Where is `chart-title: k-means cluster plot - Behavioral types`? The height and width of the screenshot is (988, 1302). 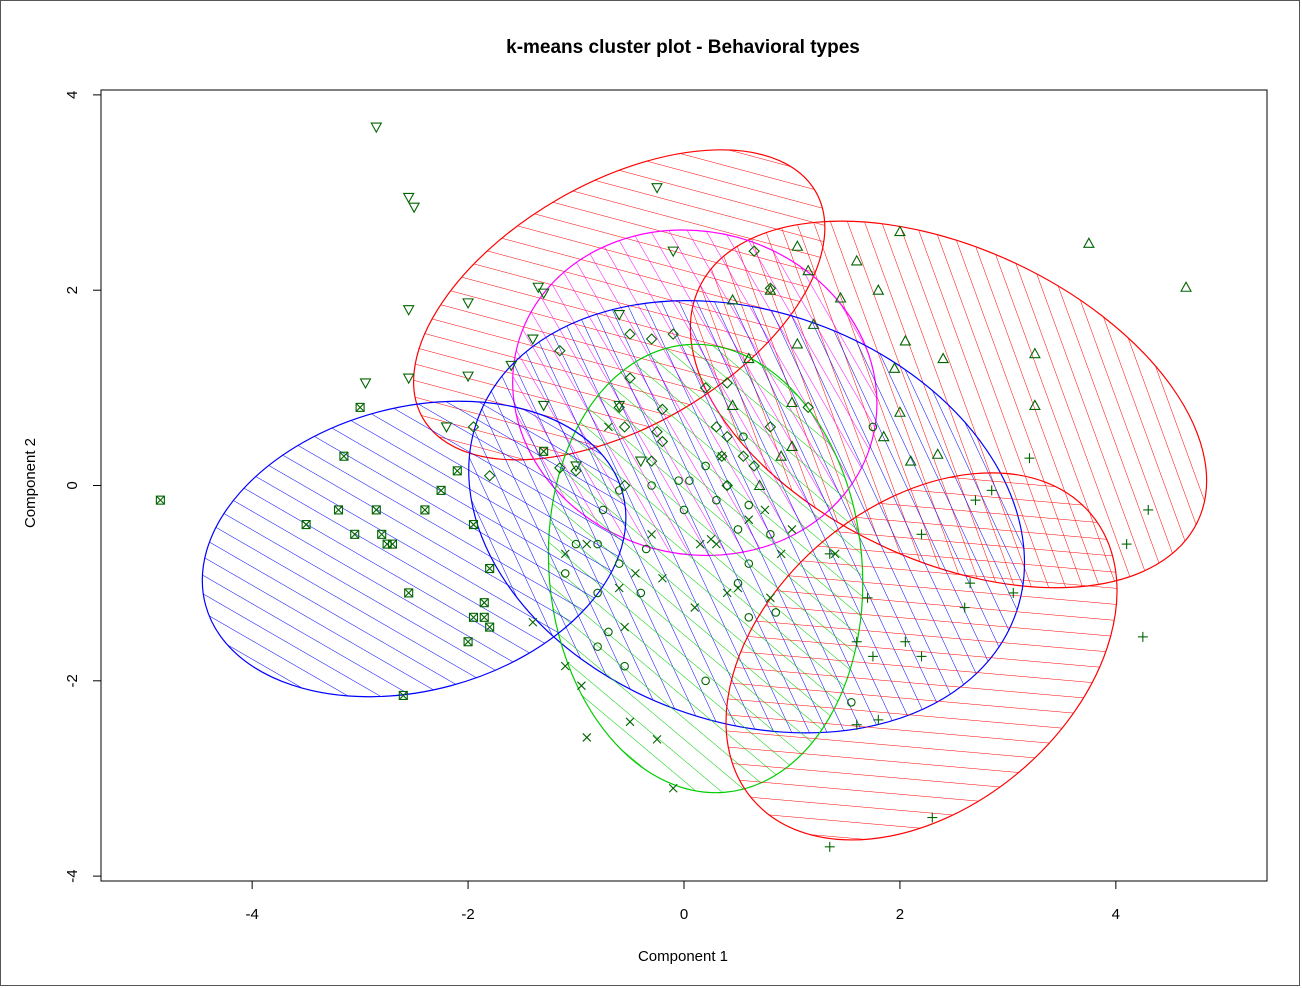
chart-title: k-means cluster plot - Behavioral types is located at coordinates (683, 47).